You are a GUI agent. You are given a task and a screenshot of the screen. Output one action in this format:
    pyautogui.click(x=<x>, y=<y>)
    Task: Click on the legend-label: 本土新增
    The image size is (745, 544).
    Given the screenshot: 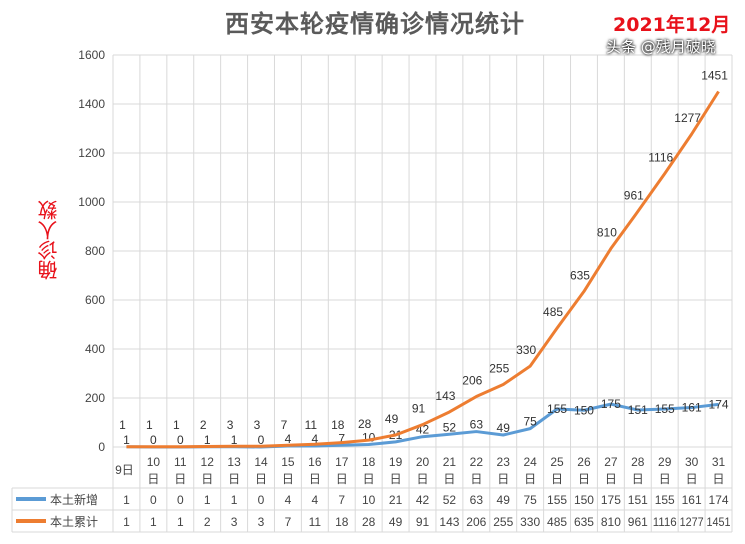 What is the action you would take?
    pyautogui.click(x=74, y=499)
    